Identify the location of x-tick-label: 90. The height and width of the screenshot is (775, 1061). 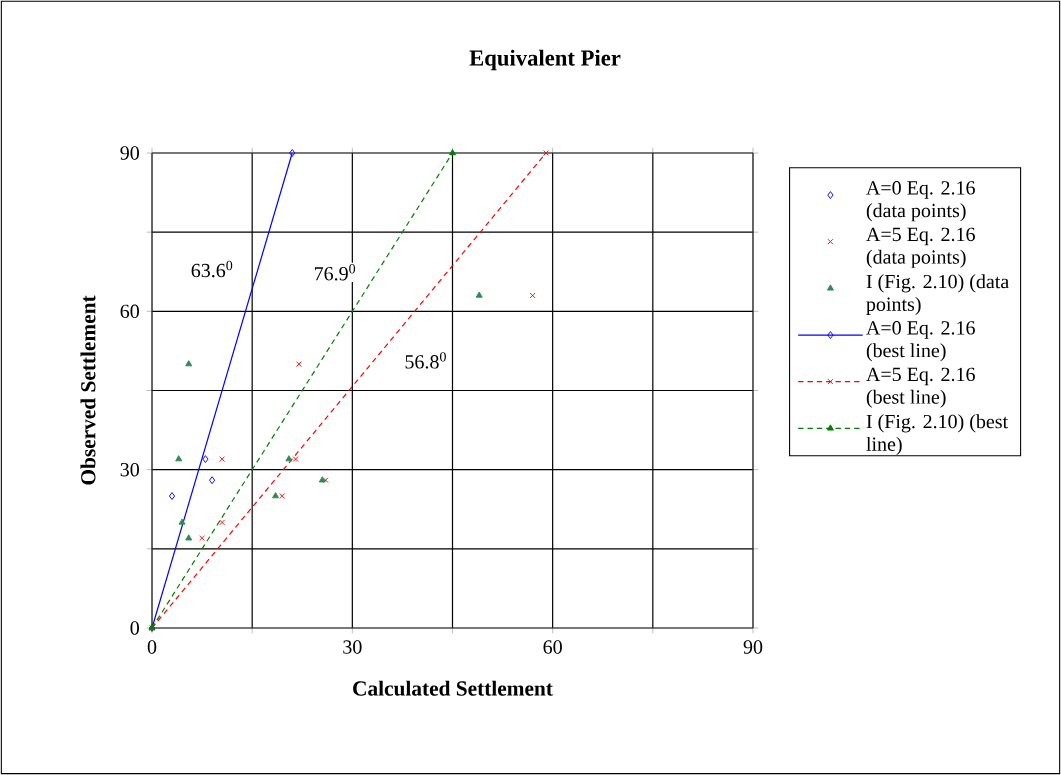
(753, 647).